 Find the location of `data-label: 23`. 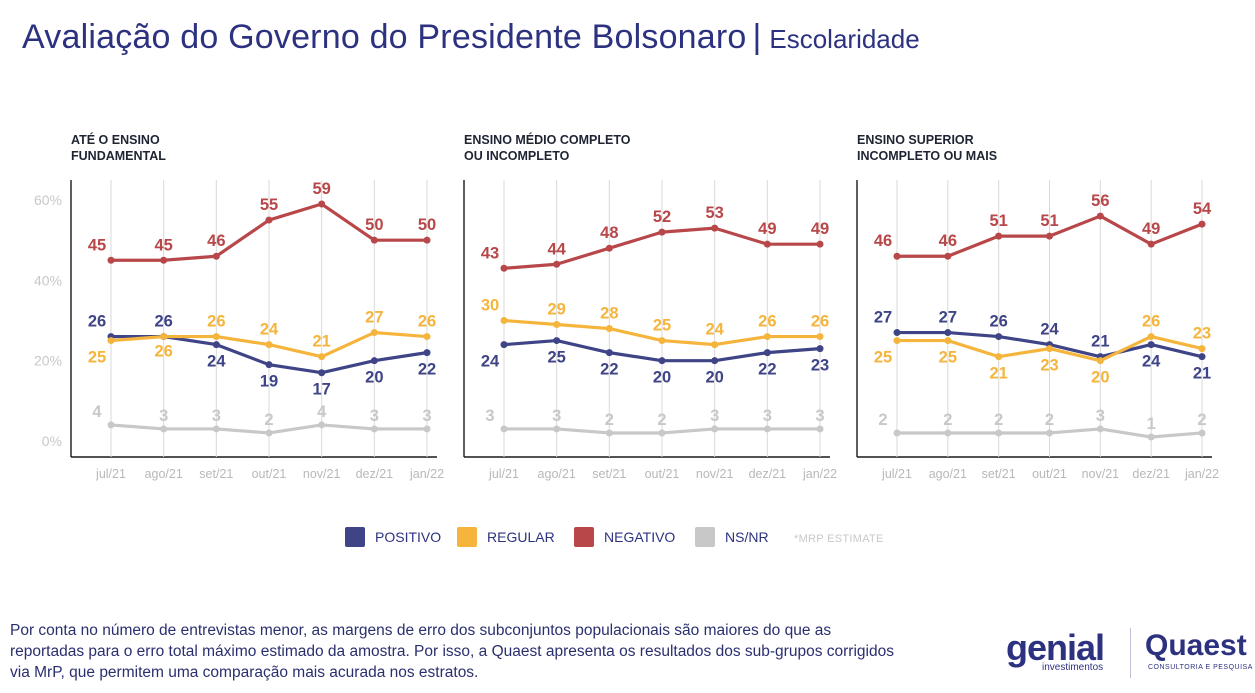

data-label: 23 is located at coordinates (1202, 334).